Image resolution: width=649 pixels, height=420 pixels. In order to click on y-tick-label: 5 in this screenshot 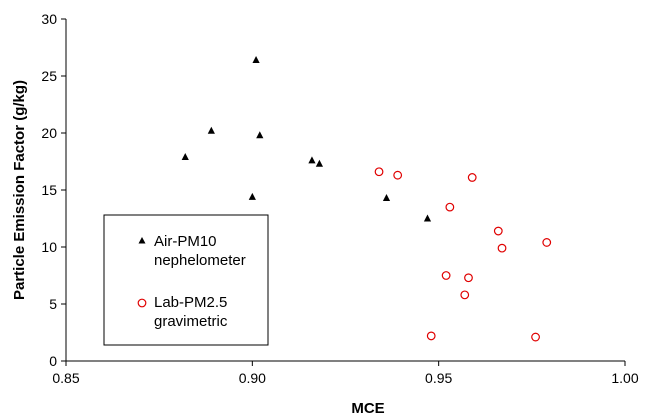, I will do `click(53, 304)`.